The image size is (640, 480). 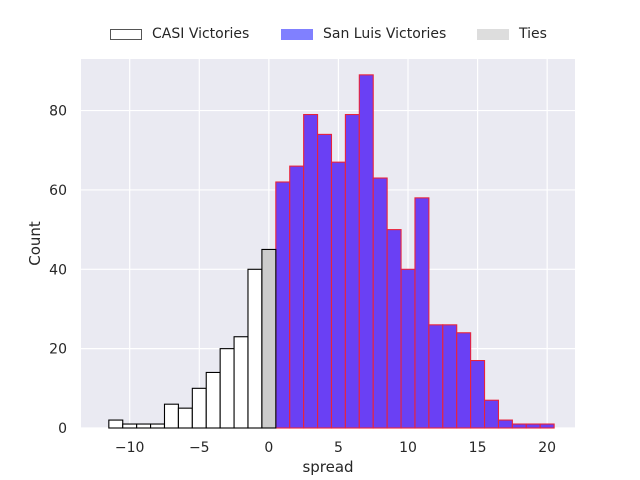 What do you see at coordinates (547, 448) in the screenshot?
I see `x-tick-label: 20` at bounding box center [547, 448].